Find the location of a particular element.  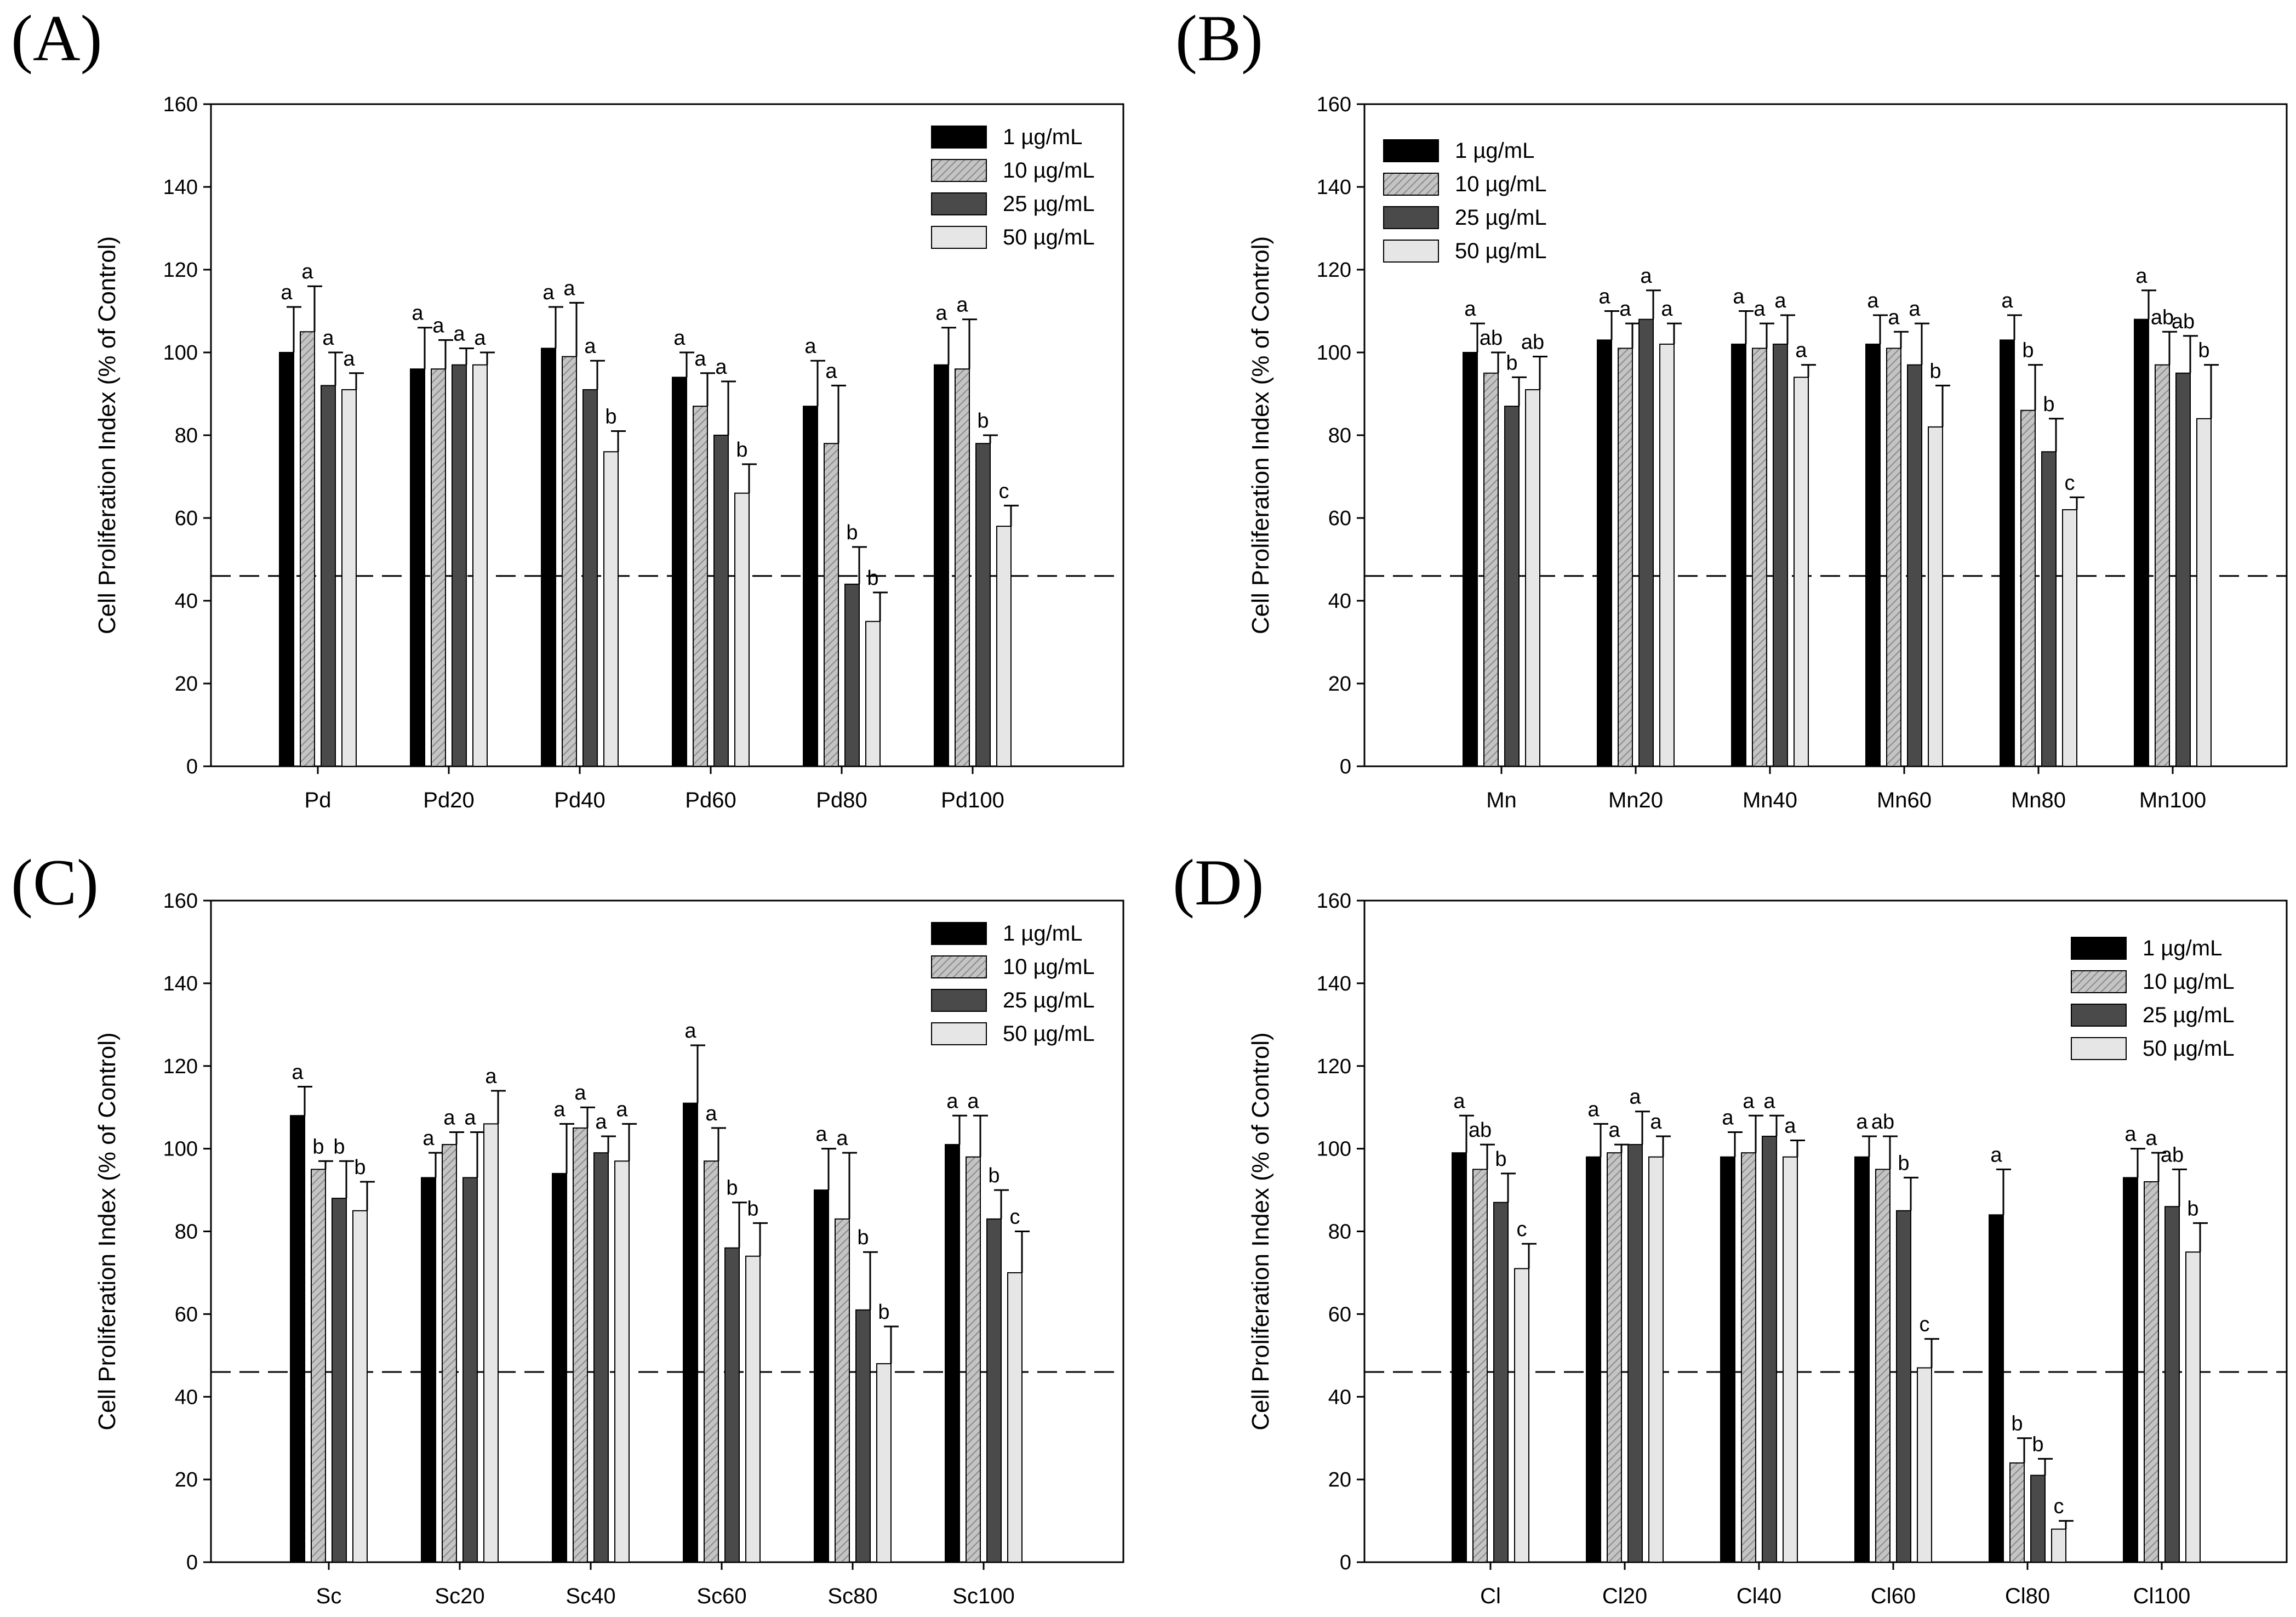

x-tick-label: Cl is located at coordinates (1490, 1596).